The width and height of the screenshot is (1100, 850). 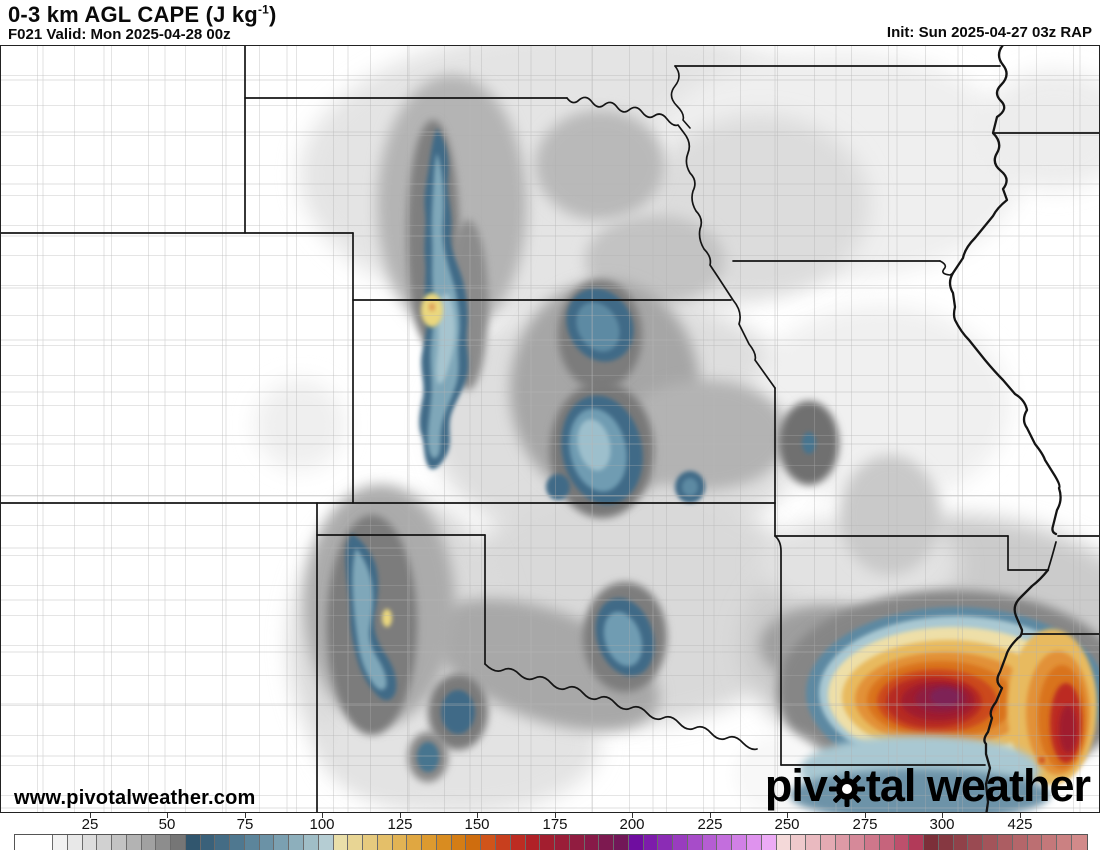 What do you see at coordinates (555, 824) in the screenshot?
I see `colorbar-tick-label: 175` at bounding box center [555, 824].